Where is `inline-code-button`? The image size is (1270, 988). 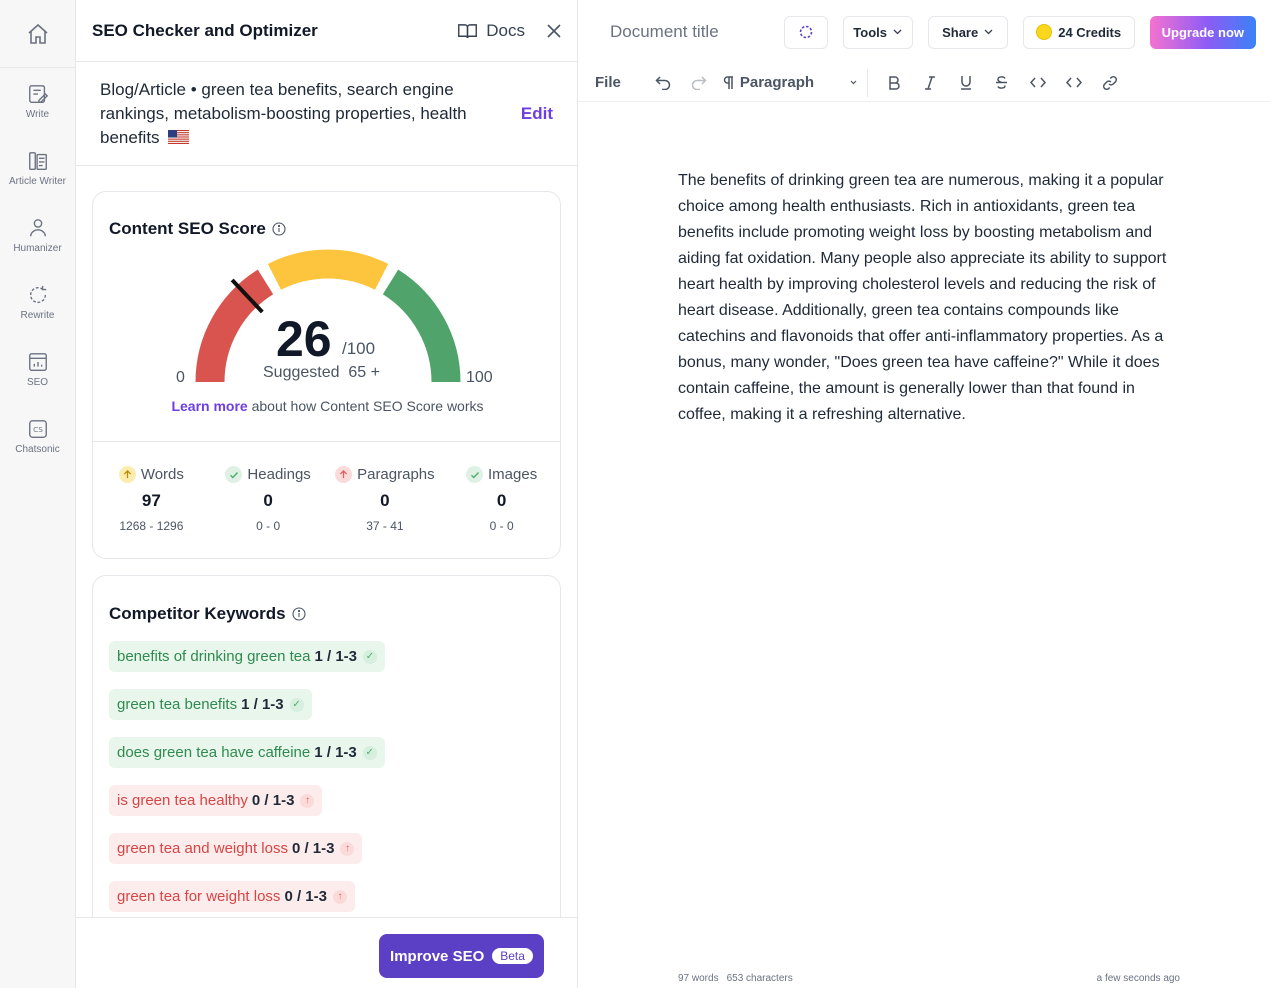 inline-code-button is located at coordinates (1038, 83).